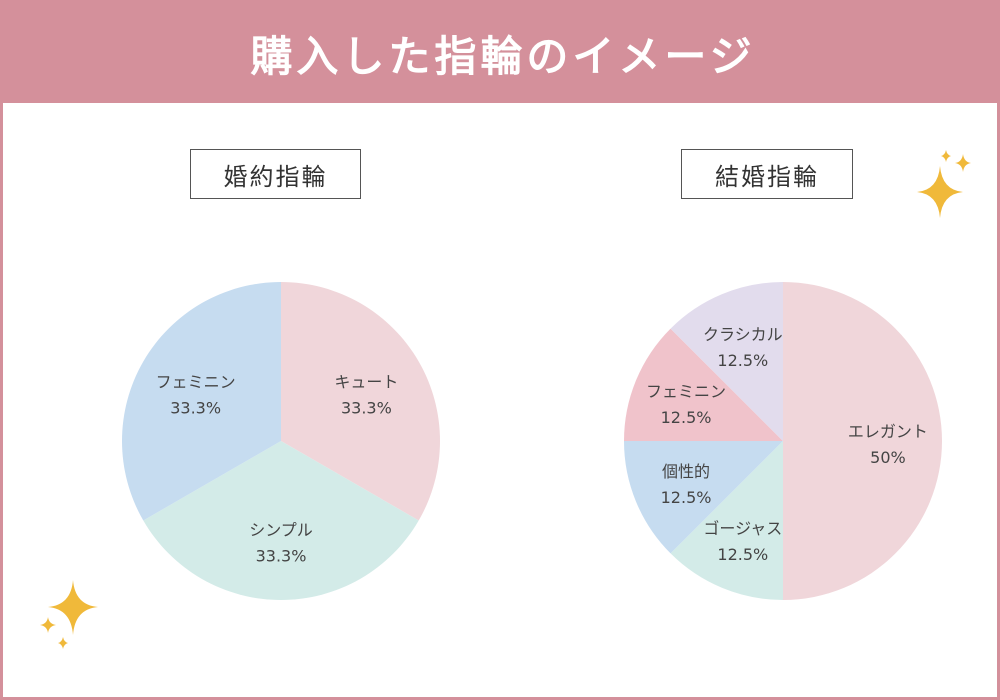  What do you see at coordinates (944, 184) in the screenshot?
I see `sparkle-icon-top-right` at bounding box center [944, 184].